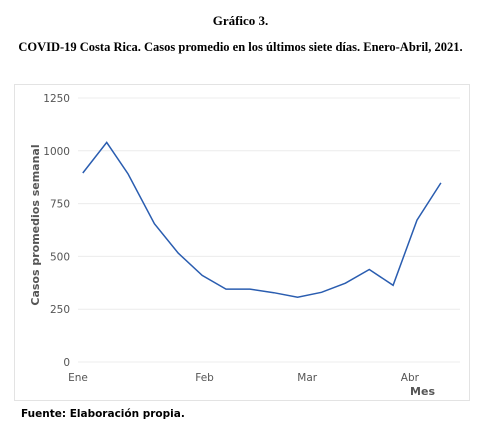  Describe the element at coordinates (56, 152) in the screenshot. I see `y-tick-label: 1000` at that location.